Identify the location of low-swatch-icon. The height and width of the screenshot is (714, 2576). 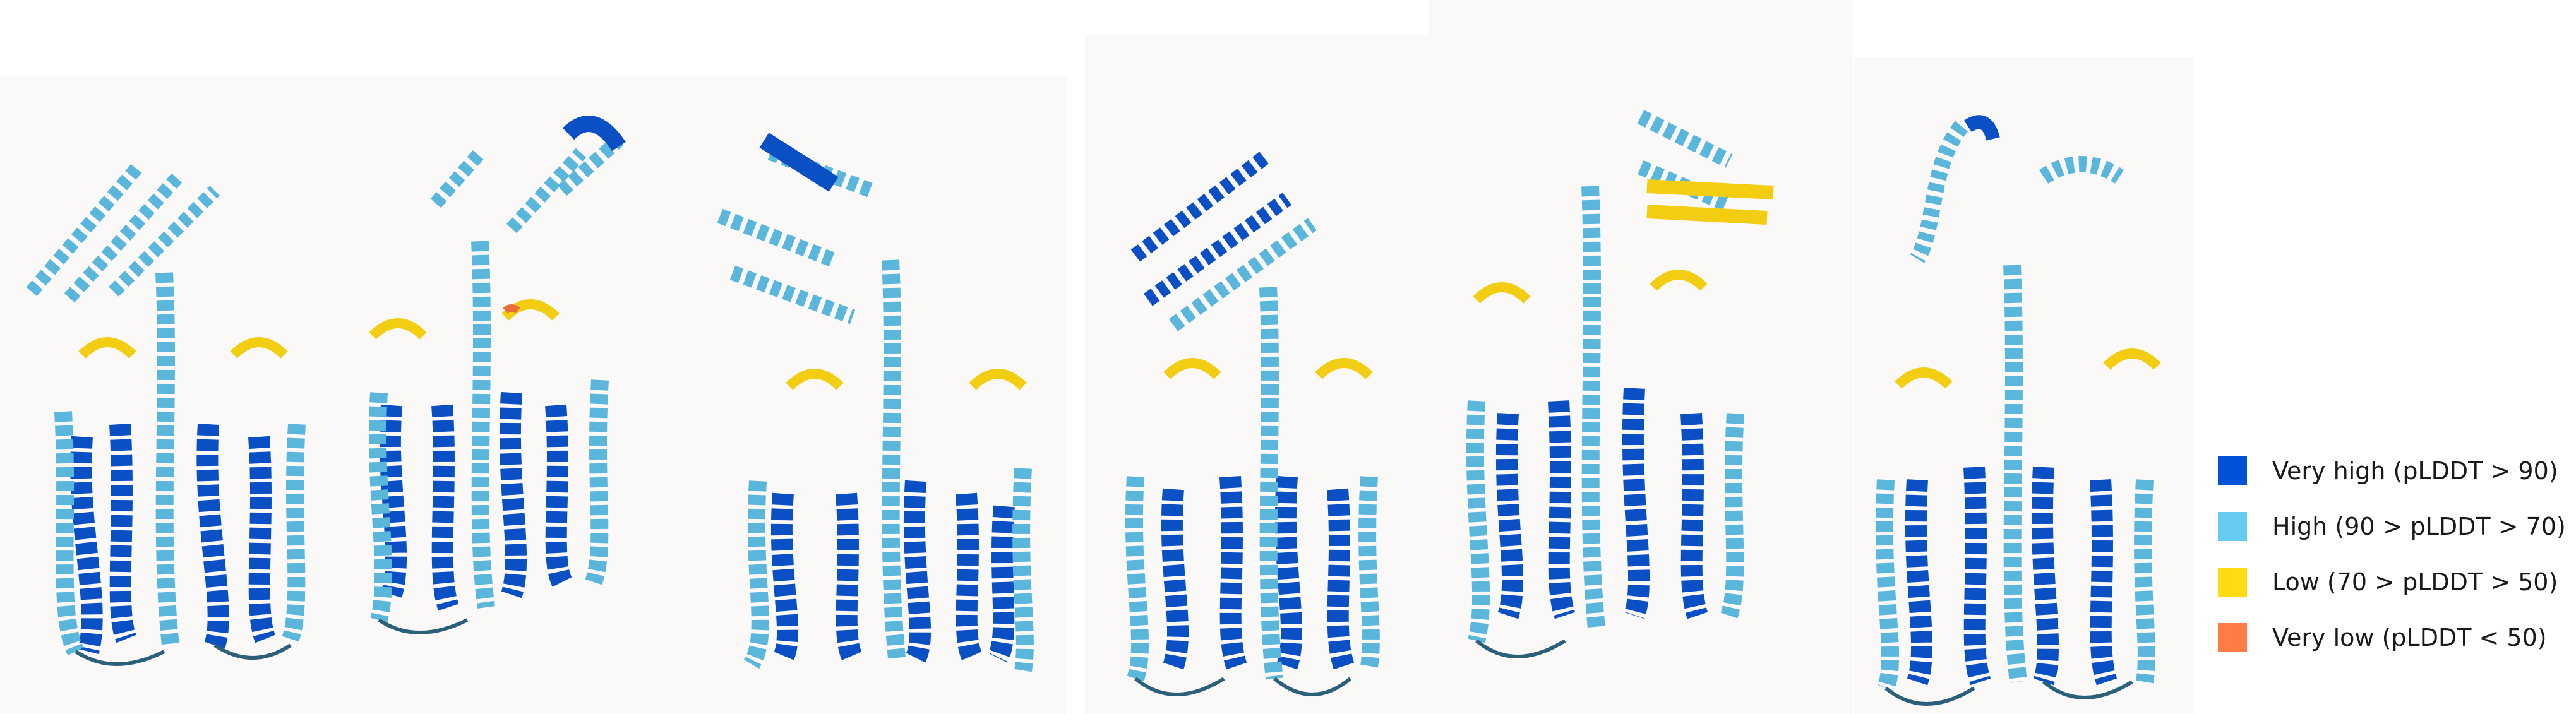
(2232, 582).